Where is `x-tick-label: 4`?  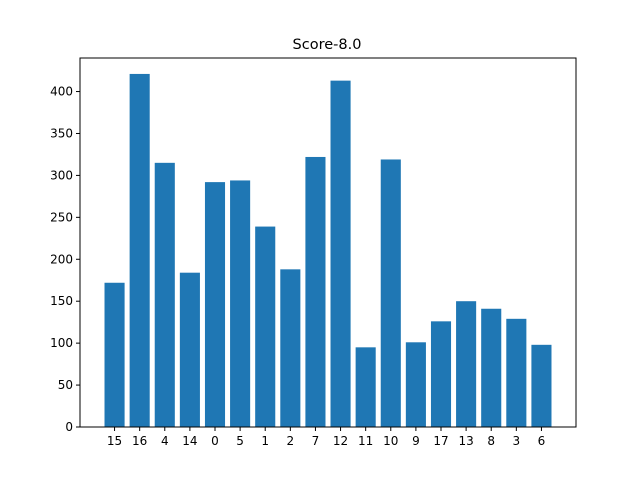
x-tick-label: 4 is located at coordinates (165, 441).